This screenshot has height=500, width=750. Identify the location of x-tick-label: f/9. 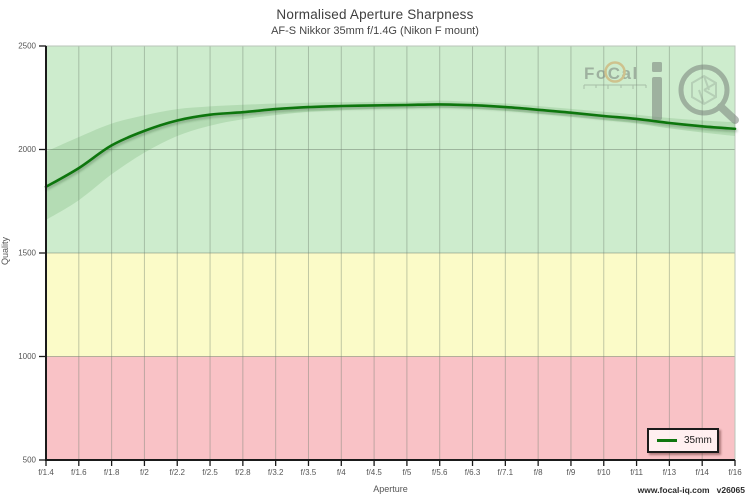
(570, 472).